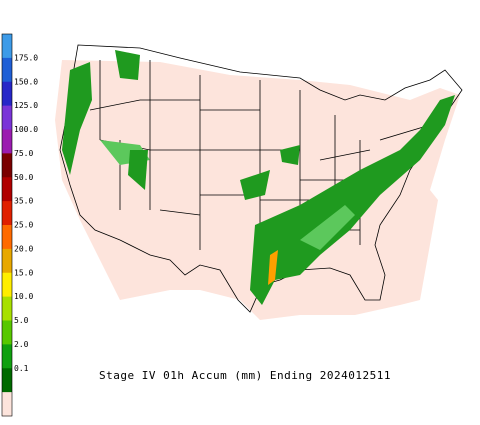 This screenshot has width=480, height=425. Describe the element at coordinates (26, 105) in the screenshot. I see `legend-label: 125.0` at that location.